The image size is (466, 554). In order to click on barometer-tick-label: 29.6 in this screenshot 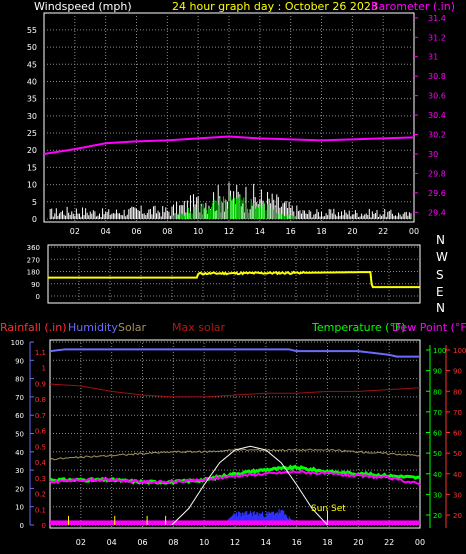, I will do `click(437, 193)`.